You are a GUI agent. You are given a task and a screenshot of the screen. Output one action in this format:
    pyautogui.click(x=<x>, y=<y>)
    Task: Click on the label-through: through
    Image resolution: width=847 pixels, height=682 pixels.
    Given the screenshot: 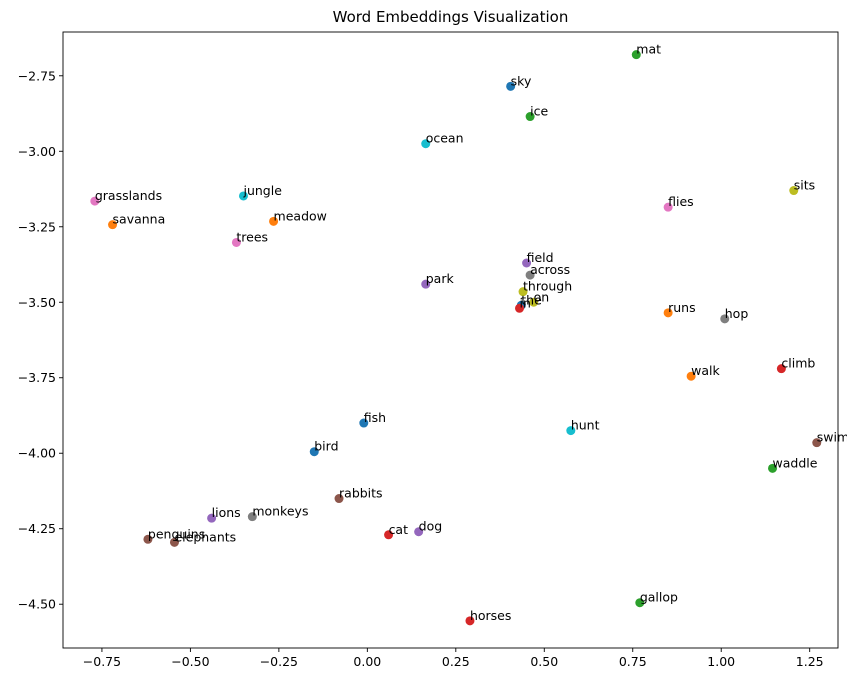 What is the action you would take?
    pyautogui.click(x=547, y=286)
    